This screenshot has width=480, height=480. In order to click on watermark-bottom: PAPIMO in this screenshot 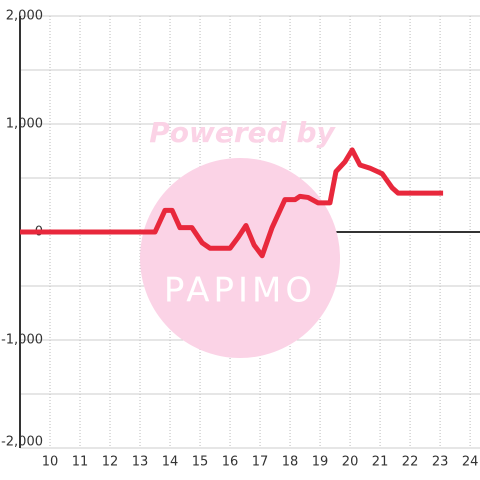, I will do `click(240, 291)`.